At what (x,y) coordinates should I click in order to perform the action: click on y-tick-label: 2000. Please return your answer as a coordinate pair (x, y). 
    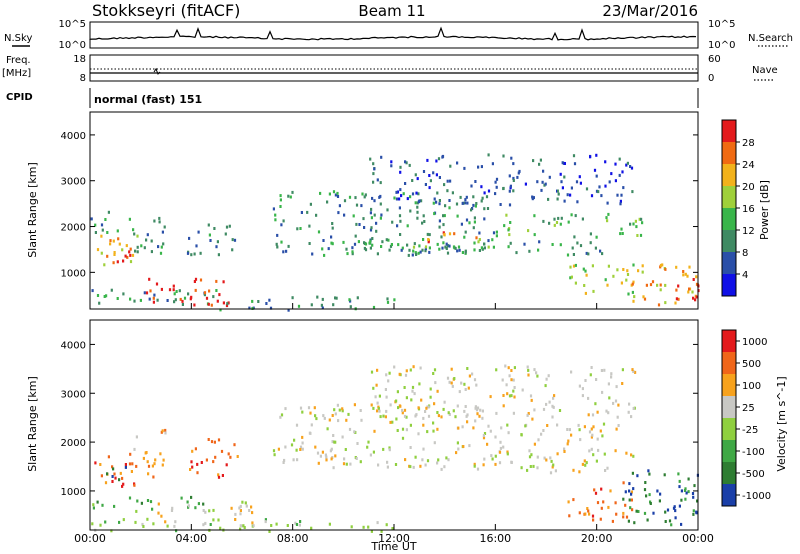
    Looking at the image, I should click on (73, 228).